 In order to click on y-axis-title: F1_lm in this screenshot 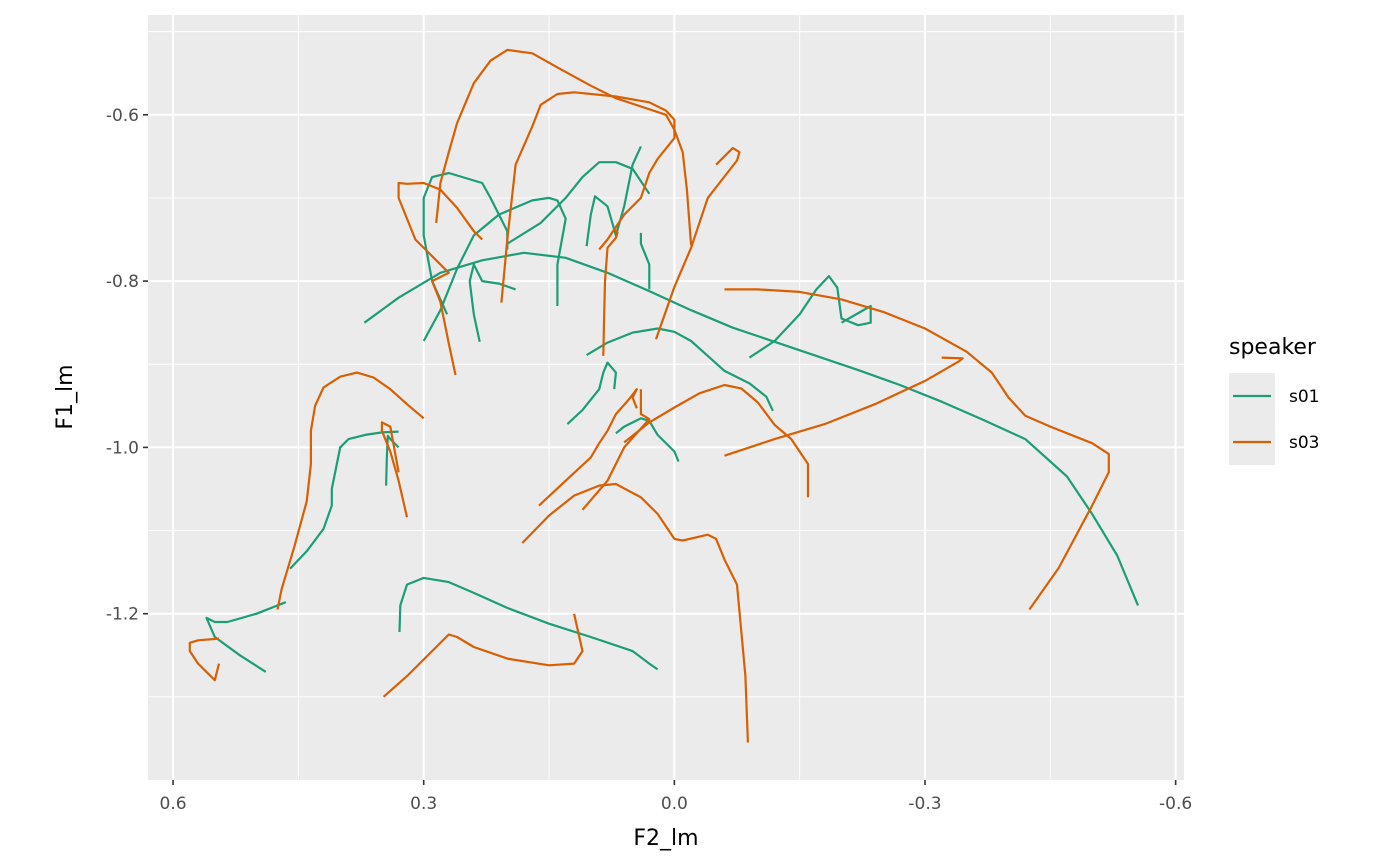, I will do `click(65, 396)`.